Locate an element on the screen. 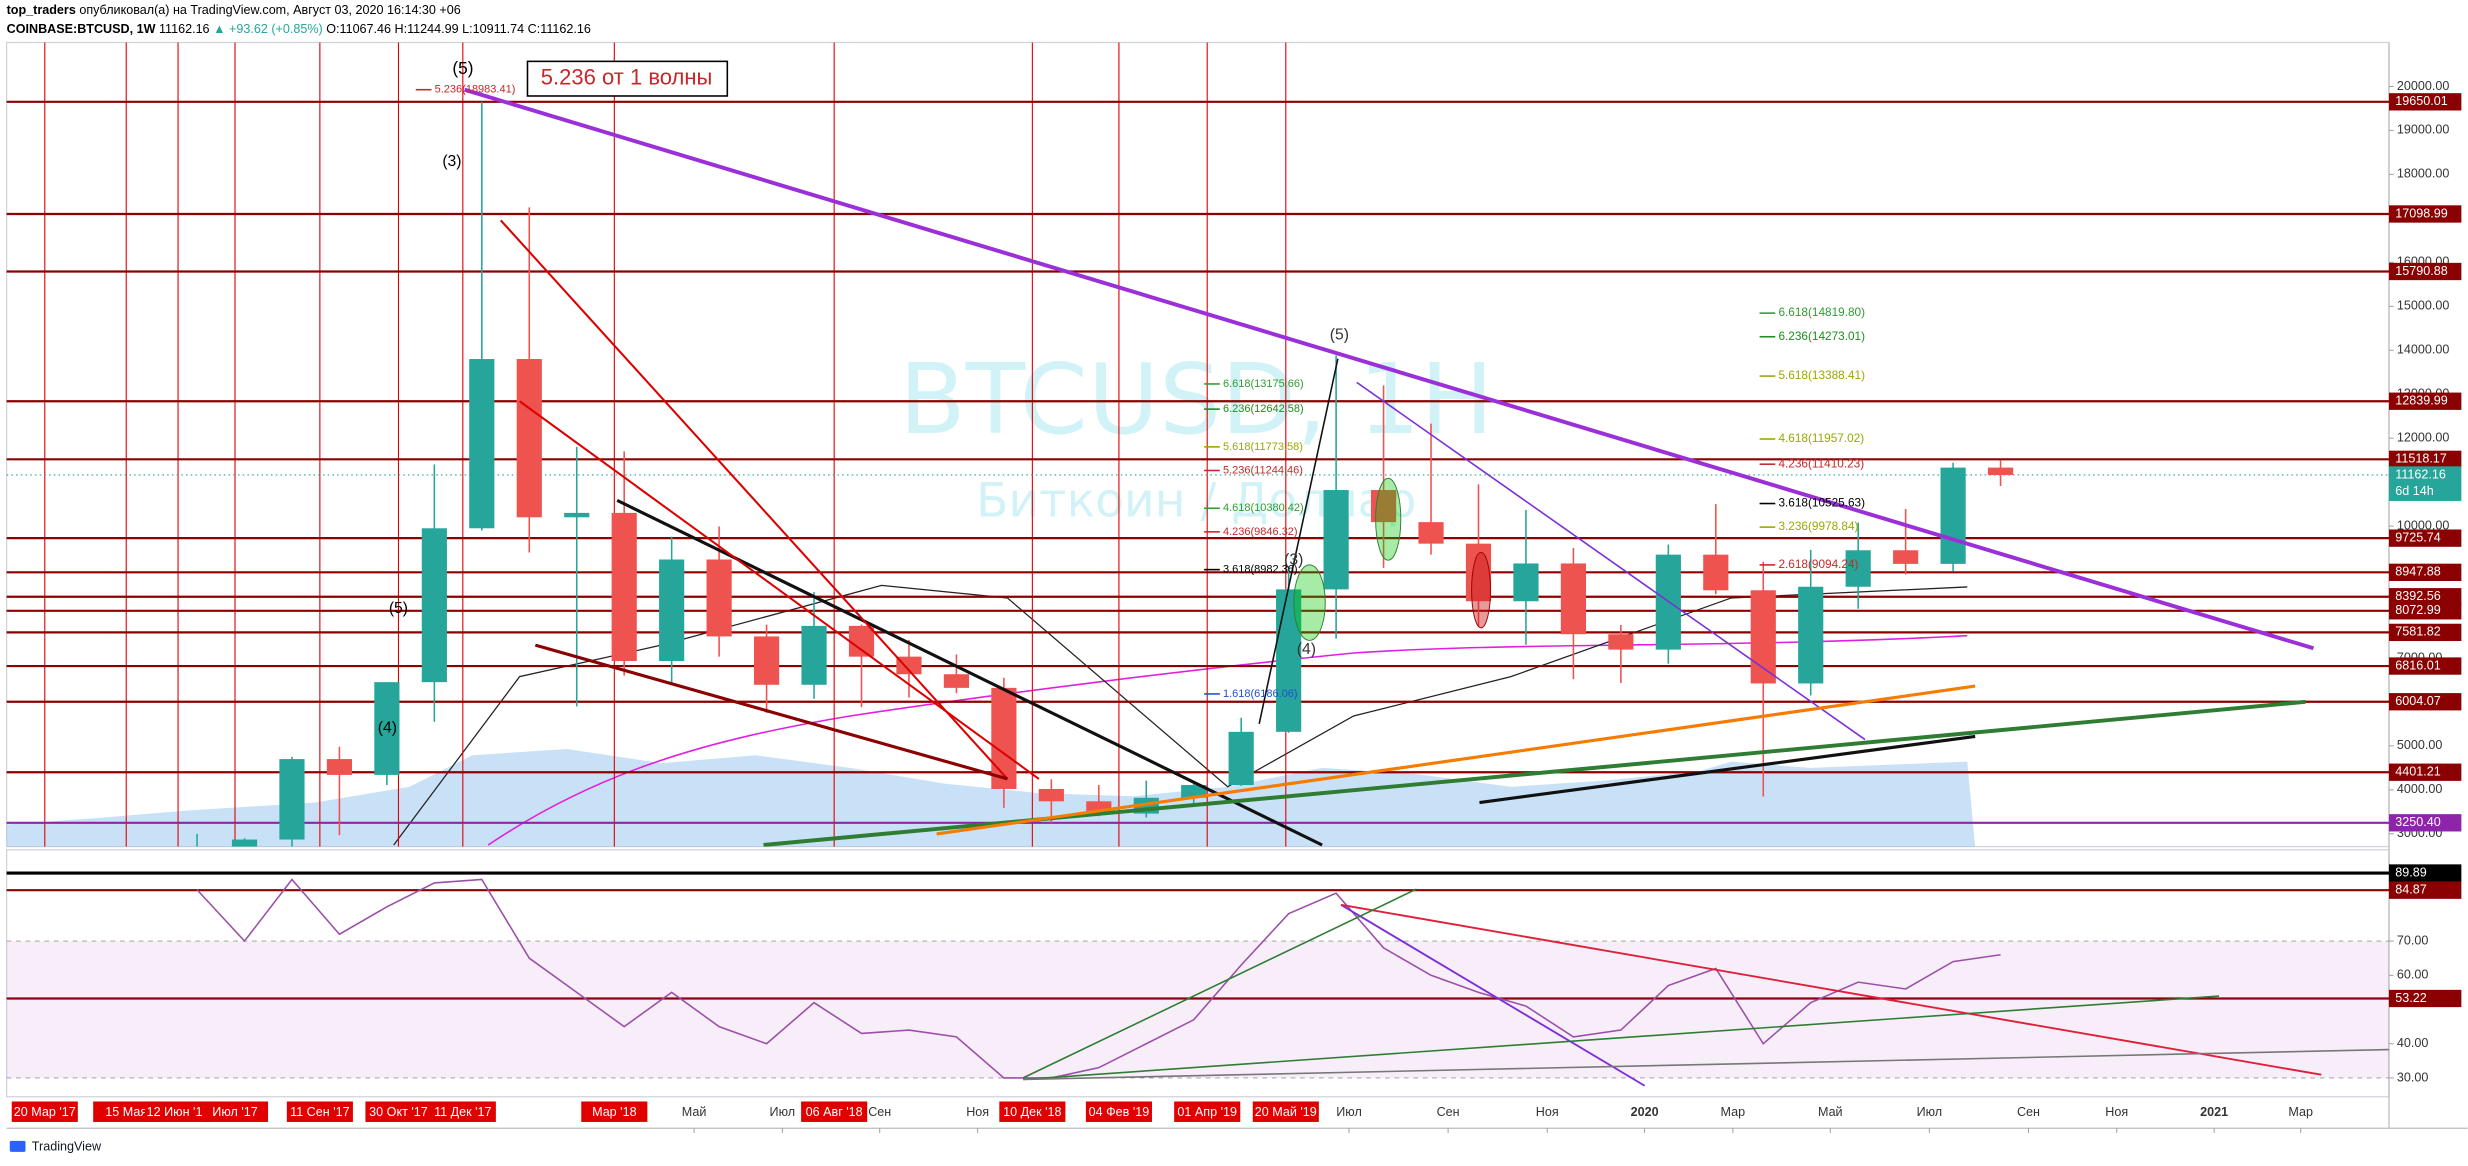  x-tick-label: 04 Фев '19 is located at coordinates (1119, 1112).